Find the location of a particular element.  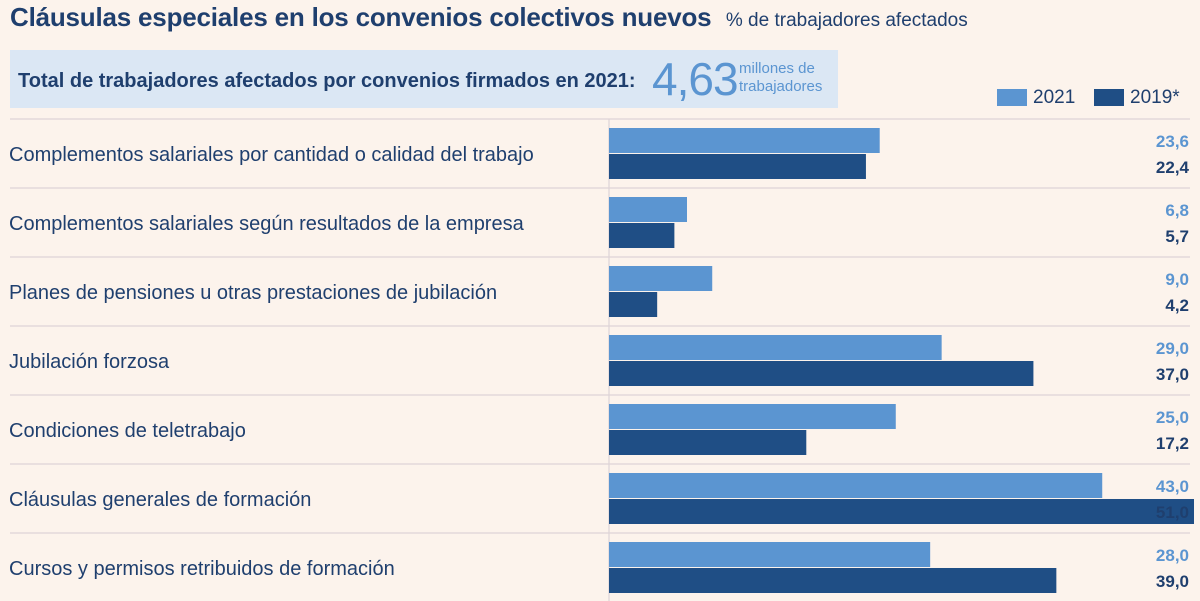

value-label-2019: 39,0 is located at coordinates (1172, 581).